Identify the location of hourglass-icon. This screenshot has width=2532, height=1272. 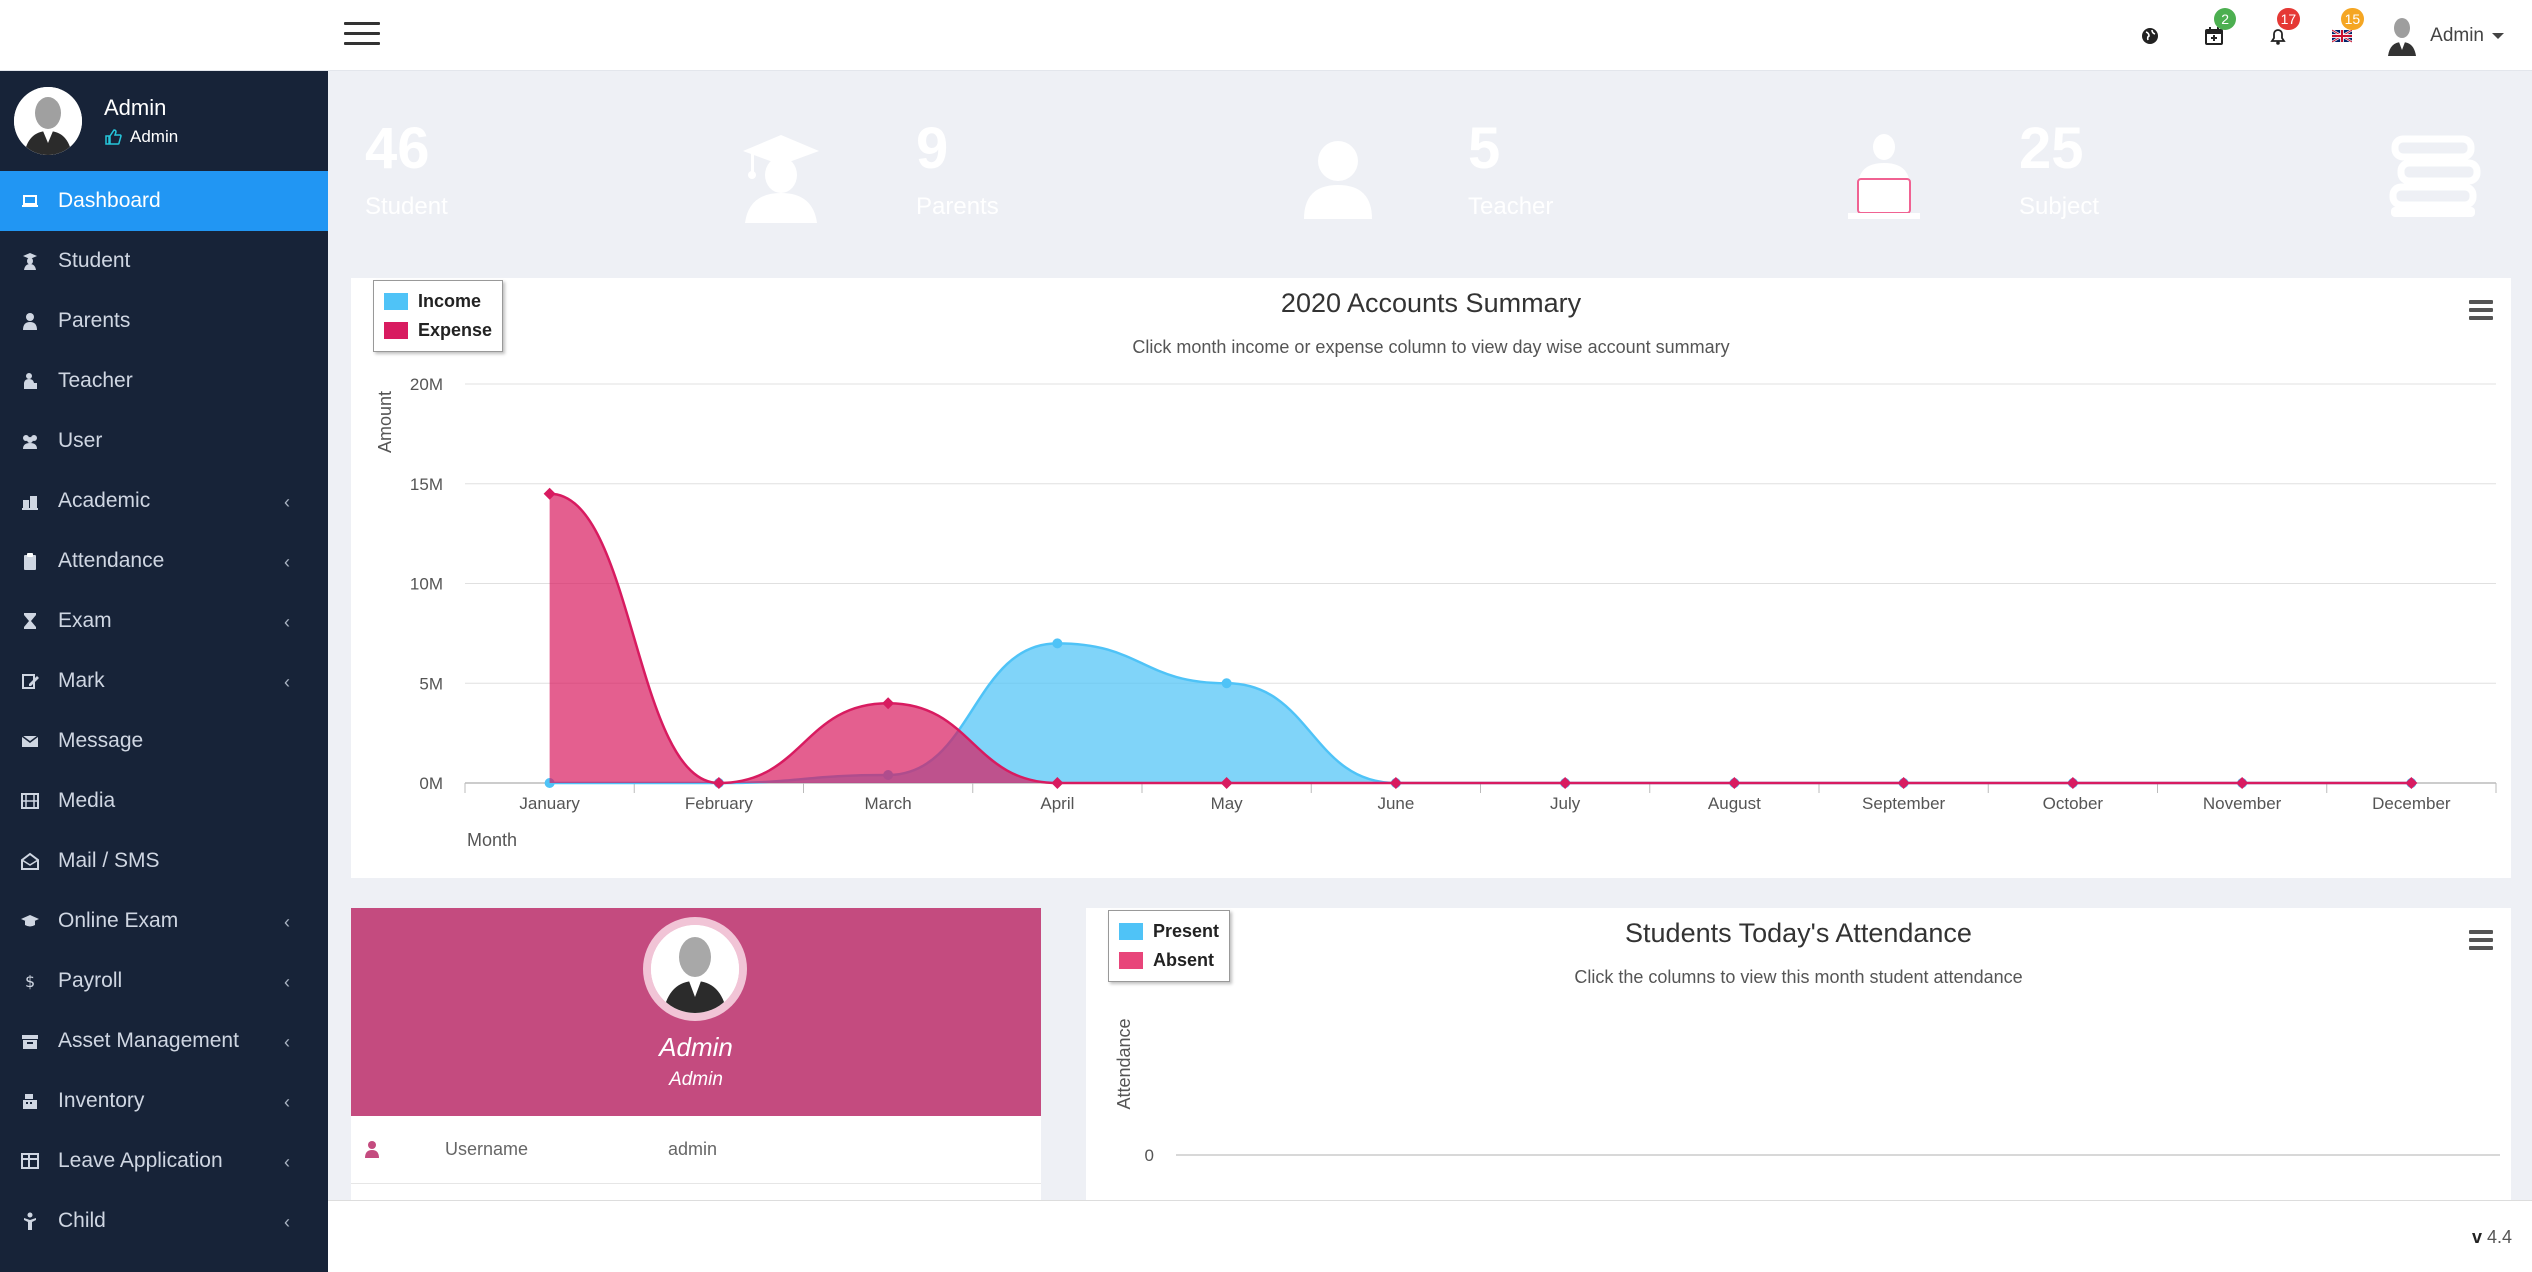
(30, 621).